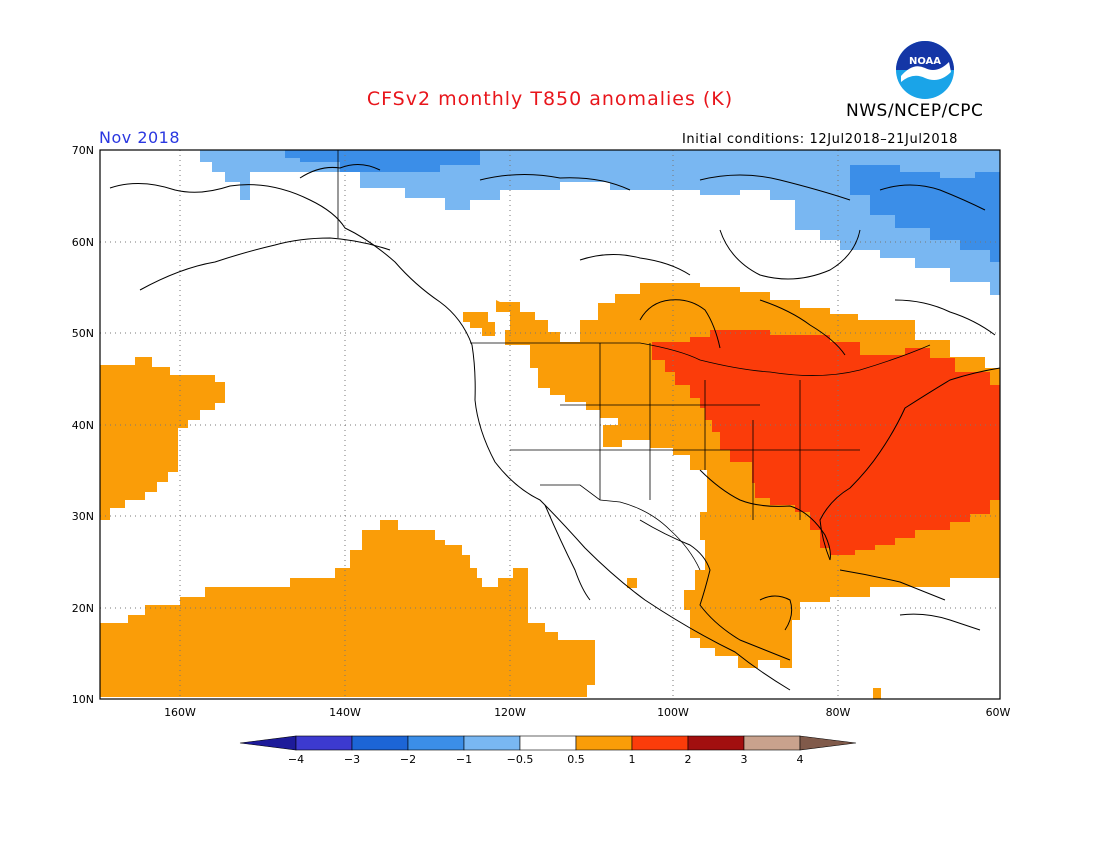 The height and width of the screenshot is (850, 1100). I want to click on colorbar-label: 0.5, so click(576, 759).